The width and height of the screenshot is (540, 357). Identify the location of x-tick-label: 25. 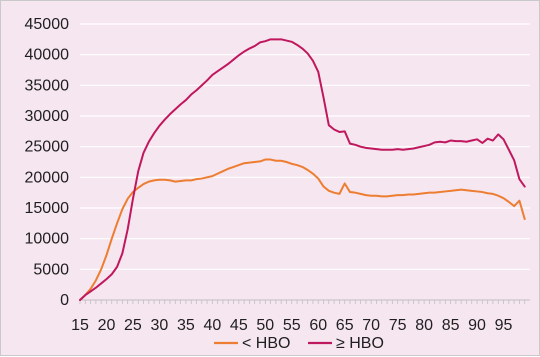
(133, 325).